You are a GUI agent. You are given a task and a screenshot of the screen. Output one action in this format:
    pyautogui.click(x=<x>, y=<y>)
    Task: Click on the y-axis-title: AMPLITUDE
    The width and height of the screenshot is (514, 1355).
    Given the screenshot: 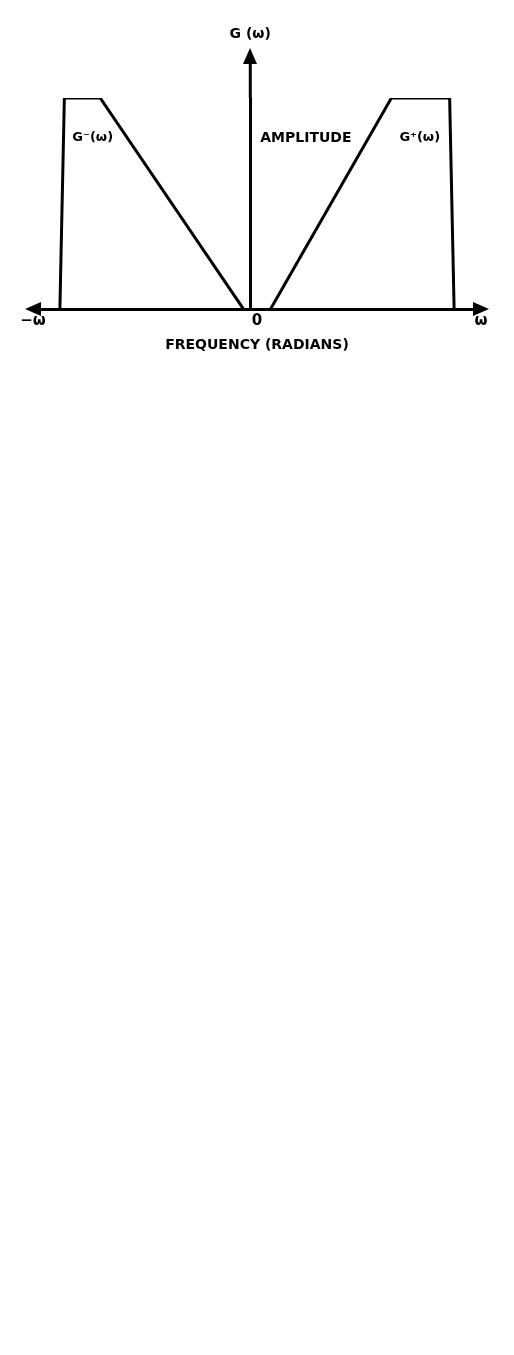 What is the action you would take?
    pyautogui.click(x=306, y=137)
    